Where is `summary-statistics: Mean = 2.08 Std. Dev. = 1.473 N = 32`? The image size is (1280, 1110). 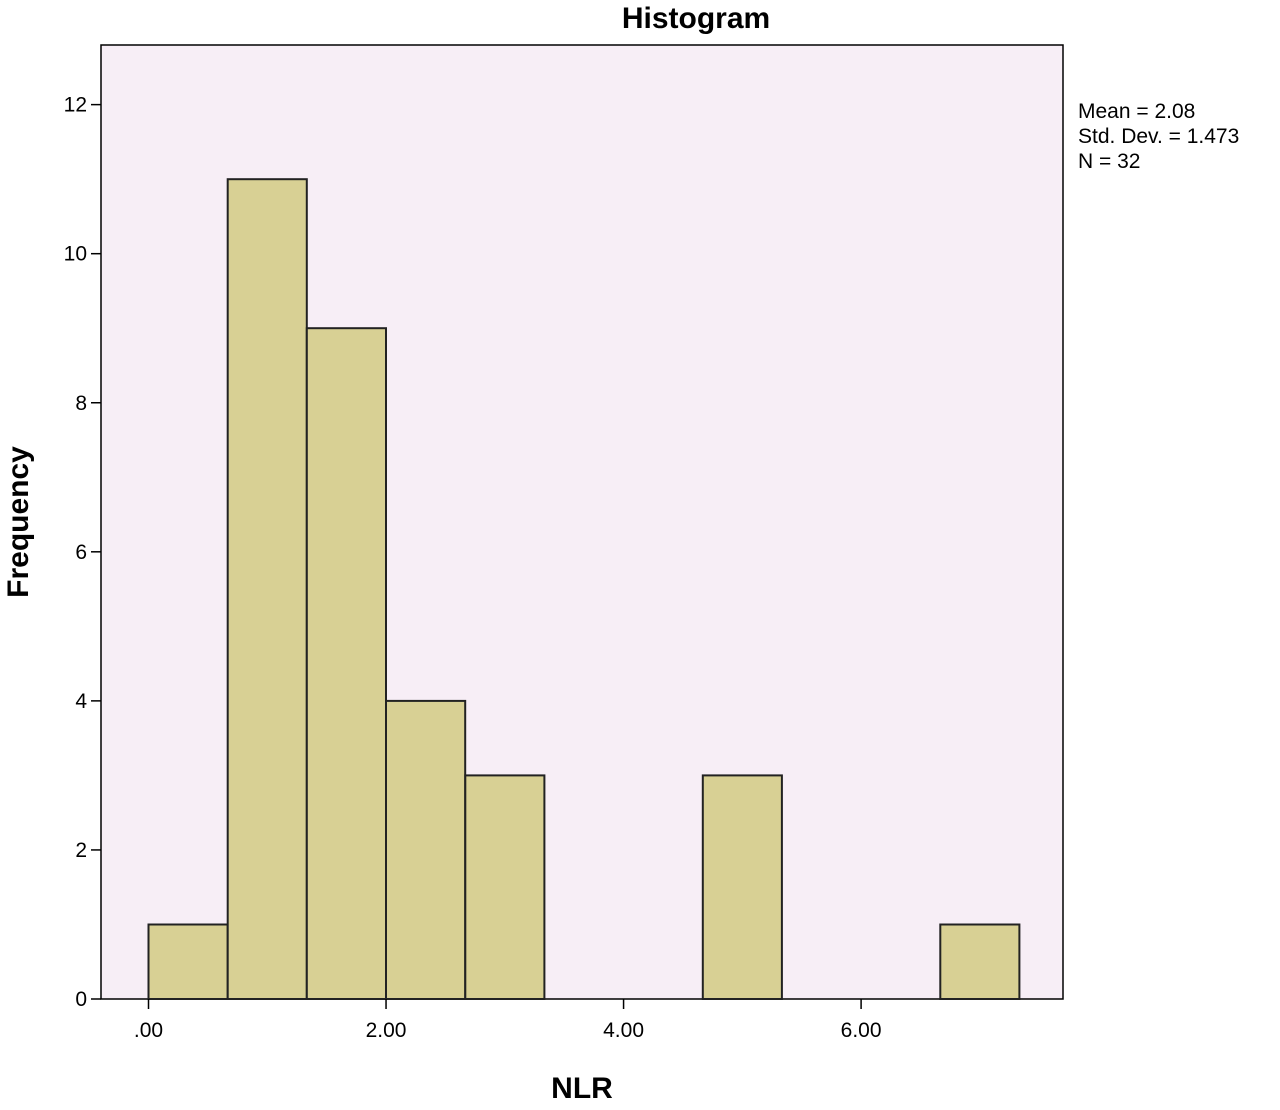 summary-statistics: Mean = 2.08 Std. Dev. = 1.473 N = 32 is located at coordinates (1158, 136).